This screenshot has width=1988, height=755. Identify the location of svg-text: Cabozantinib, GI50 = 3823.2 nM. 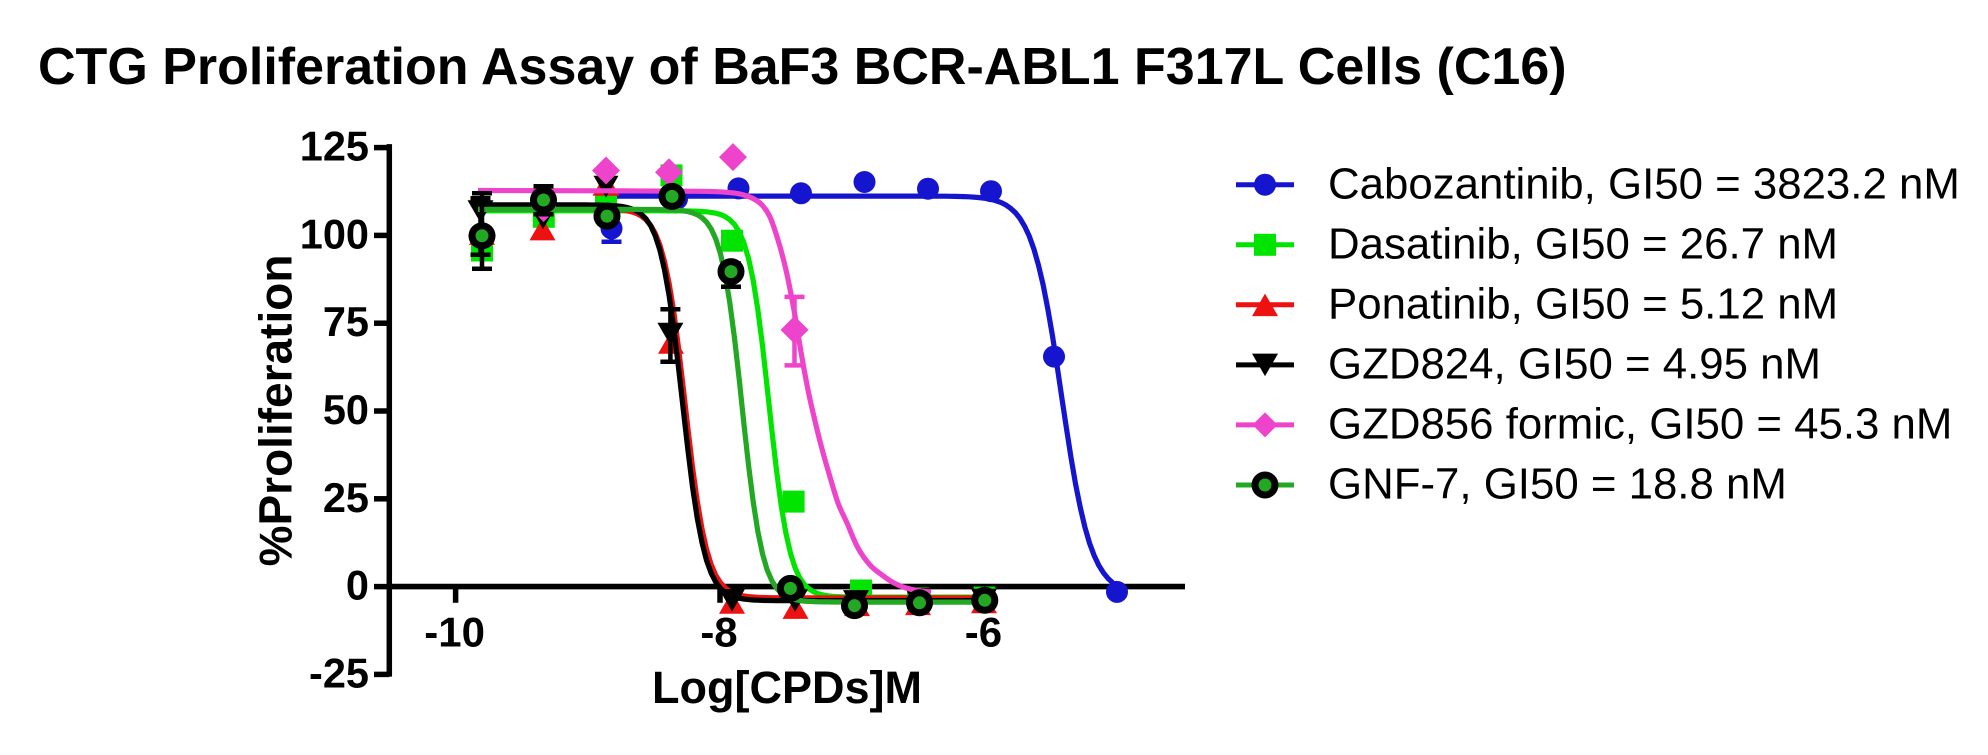
(1644, 183).